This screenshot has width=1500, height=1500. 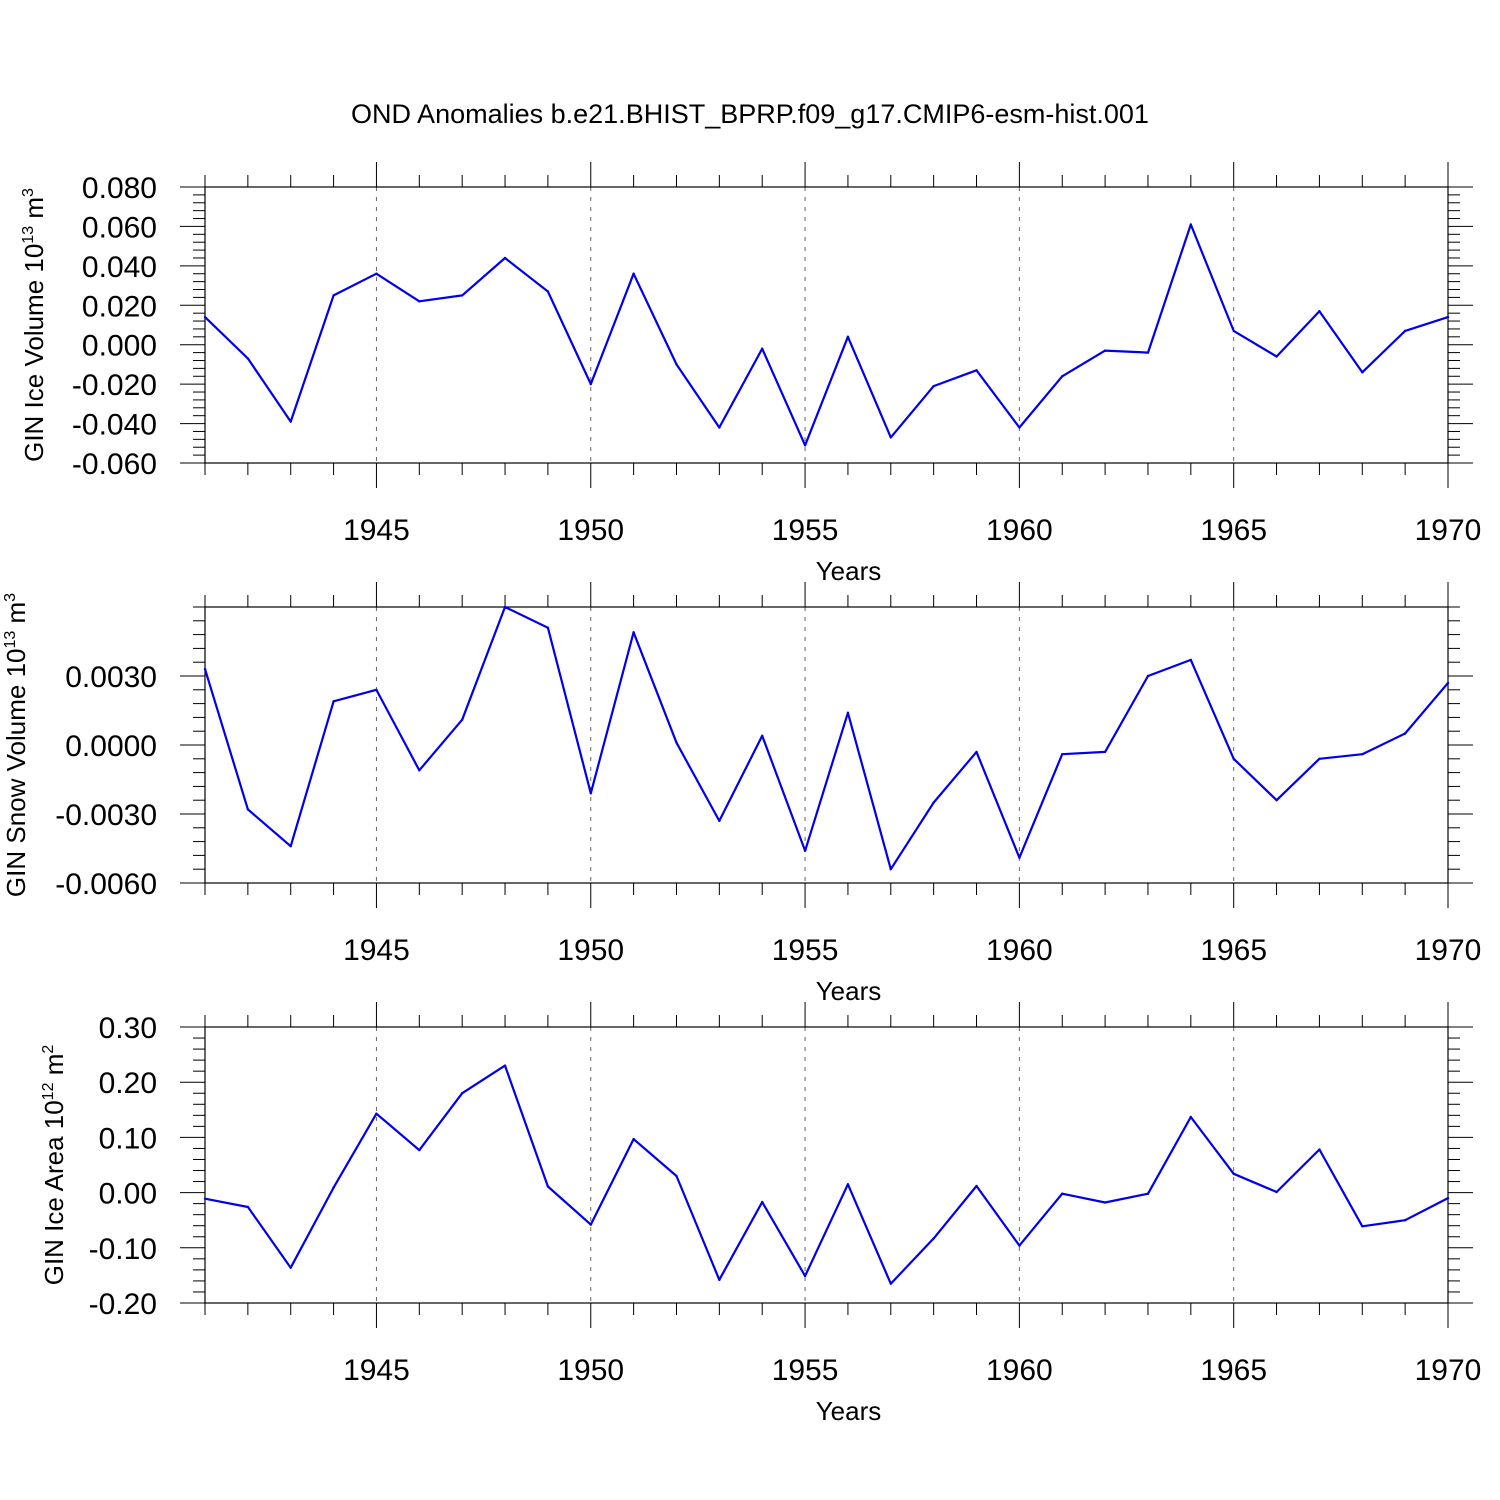 I want to click on y-tick-label: 0.20, so click(x=128, y=1083).